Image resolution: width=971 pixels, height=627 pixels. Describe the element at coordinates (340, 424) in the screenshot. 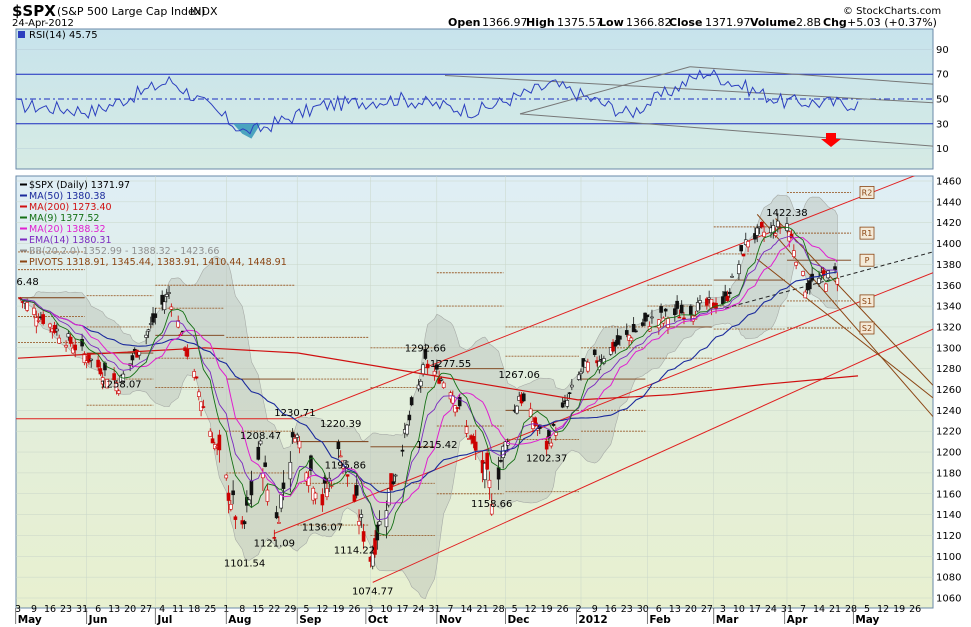

I see `price-label: 1220.39` at that location.